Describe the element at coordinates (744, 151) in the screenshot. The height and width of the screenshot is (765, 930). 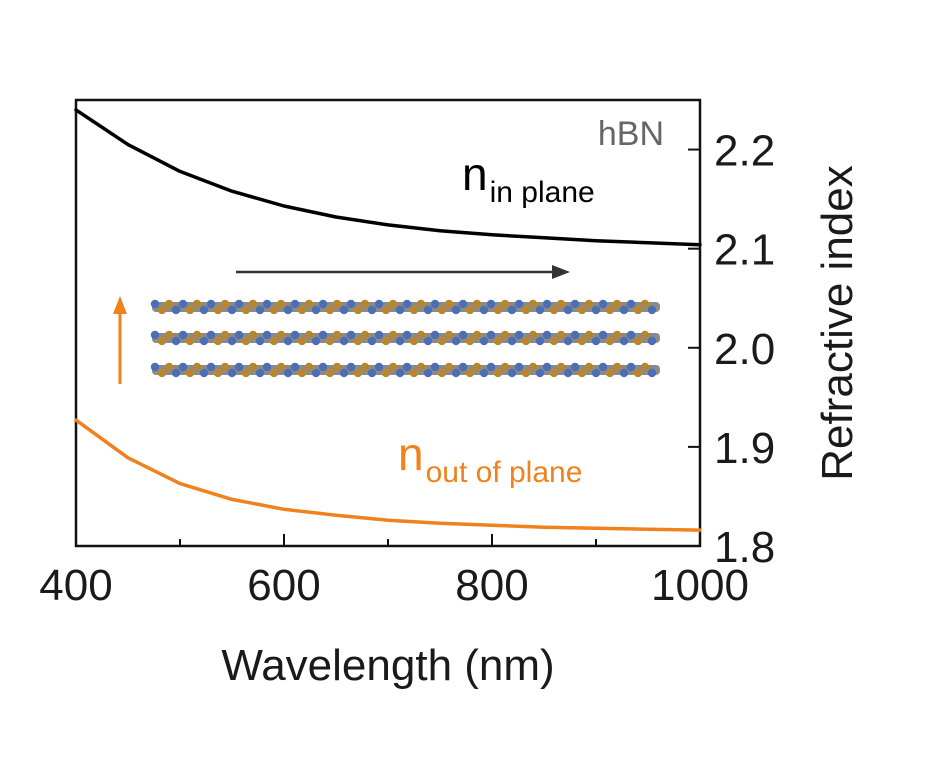
I see `y-tick-label: 2.2` at that location.